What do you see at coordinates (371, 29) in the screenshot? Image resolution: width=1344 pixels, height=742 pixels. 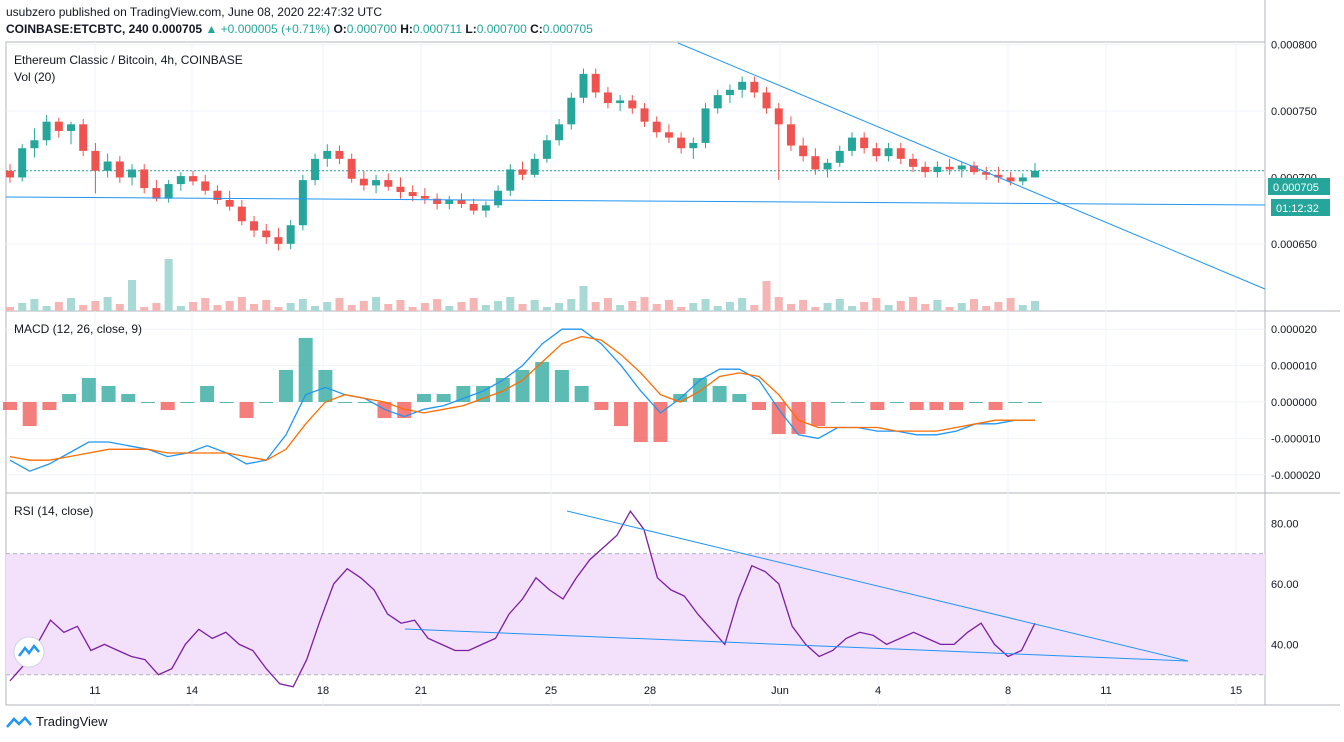 I see `open-value: 0.000700` at bounding box center [371, 29].